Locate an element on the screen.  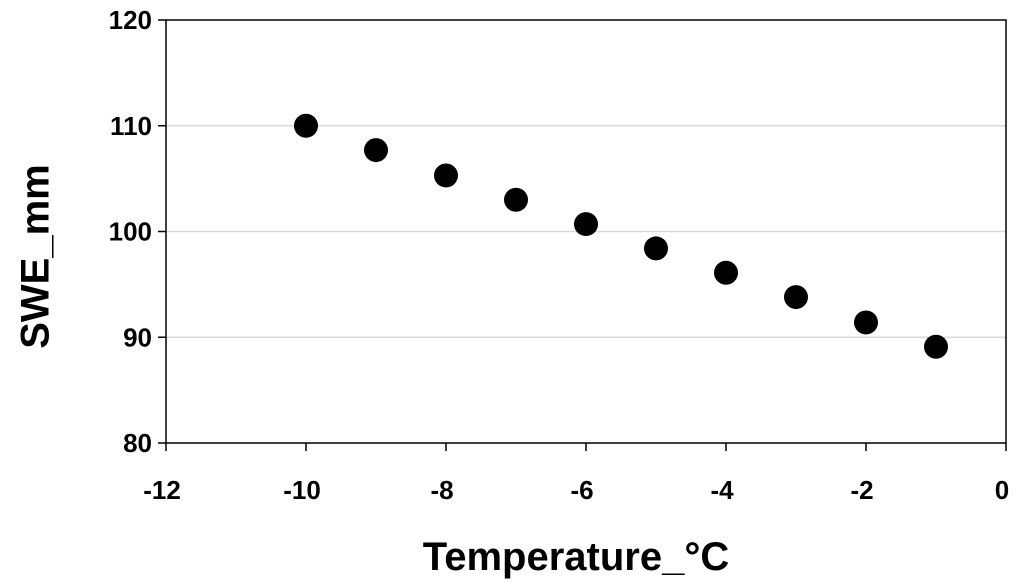
y-axis-title: SWE_mm is located at coordinates (36, 256).